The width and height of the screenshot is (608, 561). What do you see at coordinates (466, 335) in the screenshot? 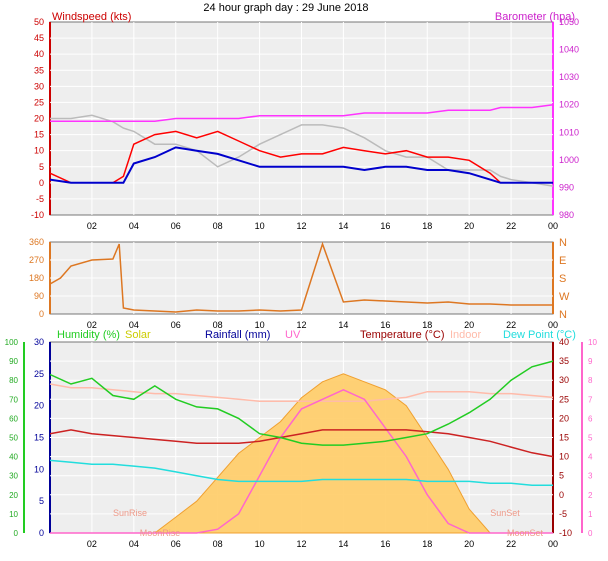
I see `legend-label: Indoor` at bounding box center [466, 335].